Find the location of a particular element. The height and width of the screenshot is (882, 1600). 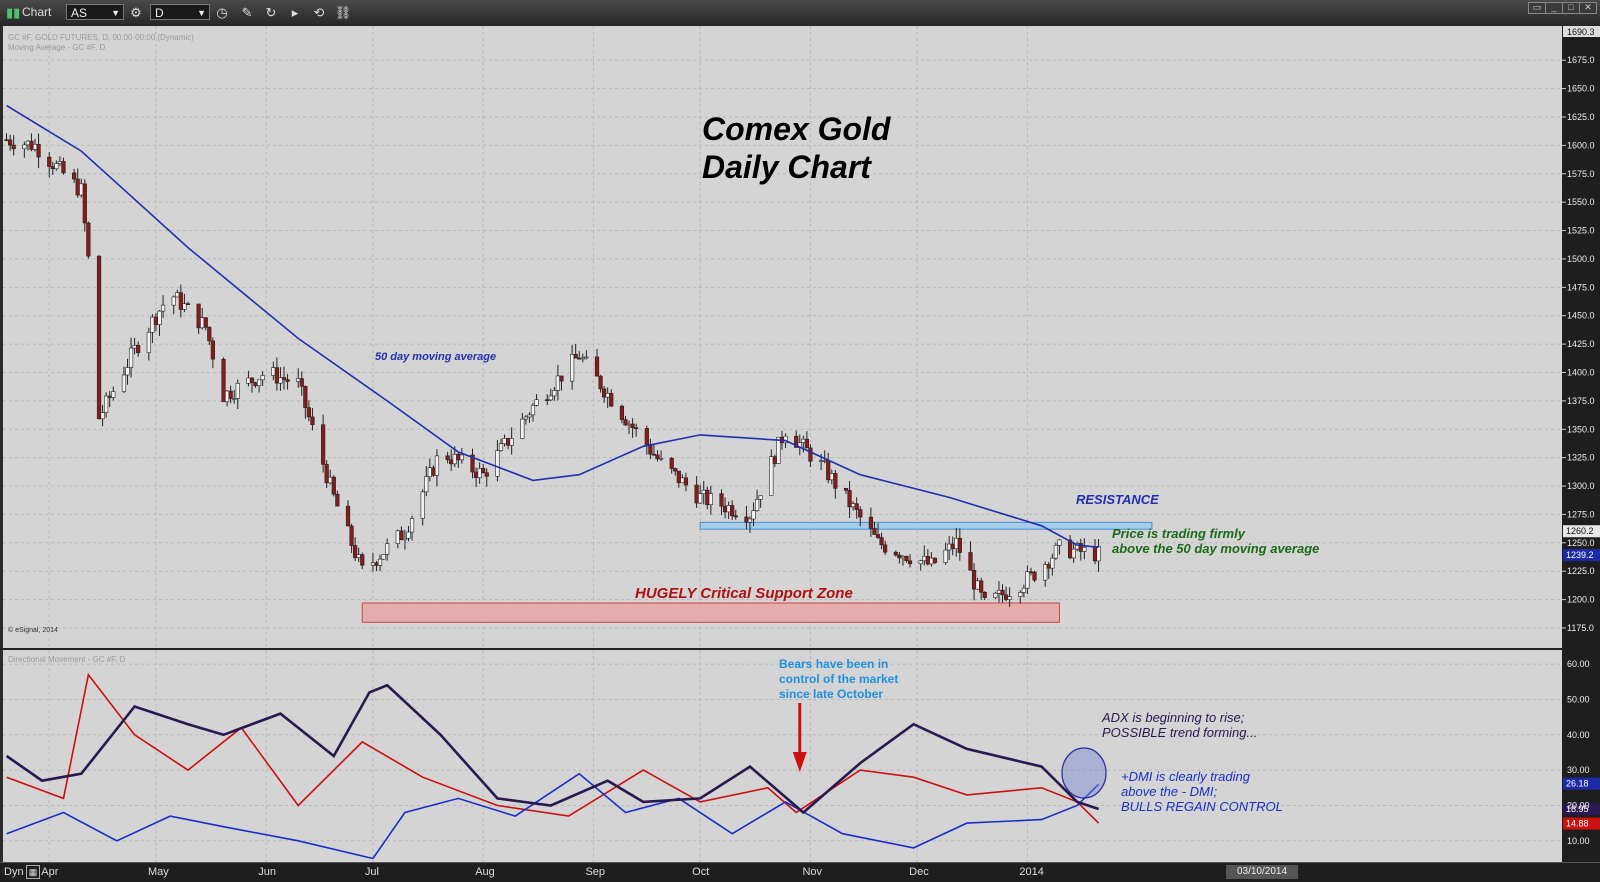

maximize-icon: □ is located at coordinates (1571, 8).